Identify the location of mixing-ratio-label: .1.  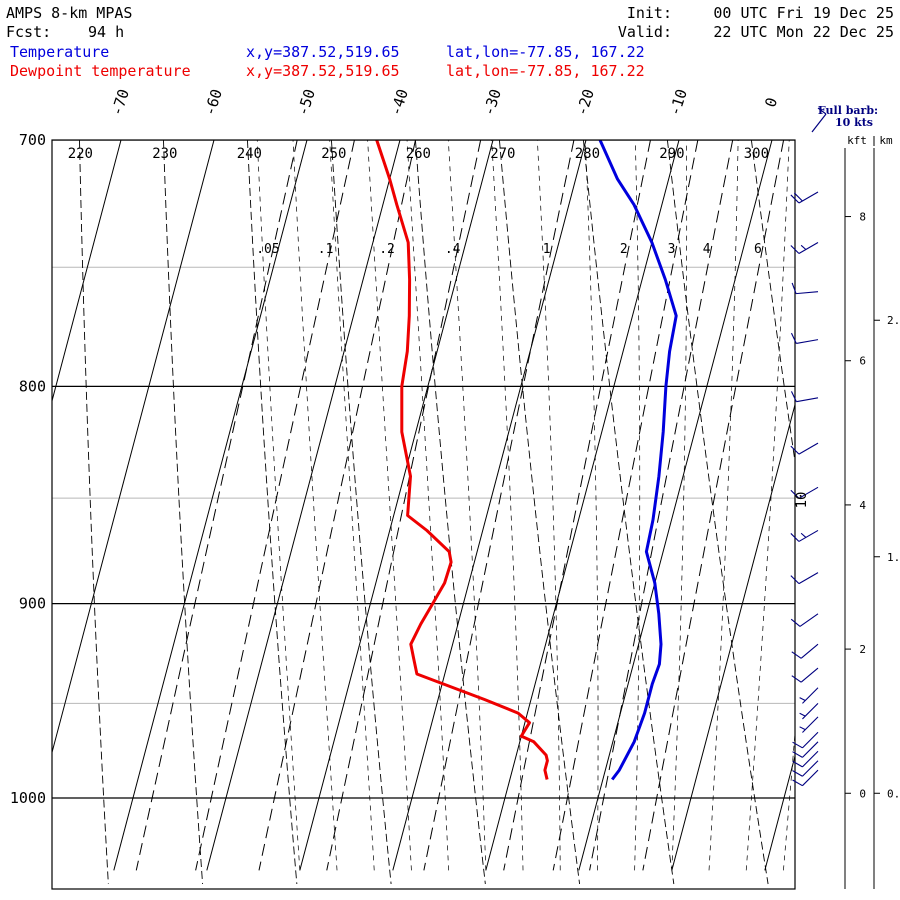
(326, 249).